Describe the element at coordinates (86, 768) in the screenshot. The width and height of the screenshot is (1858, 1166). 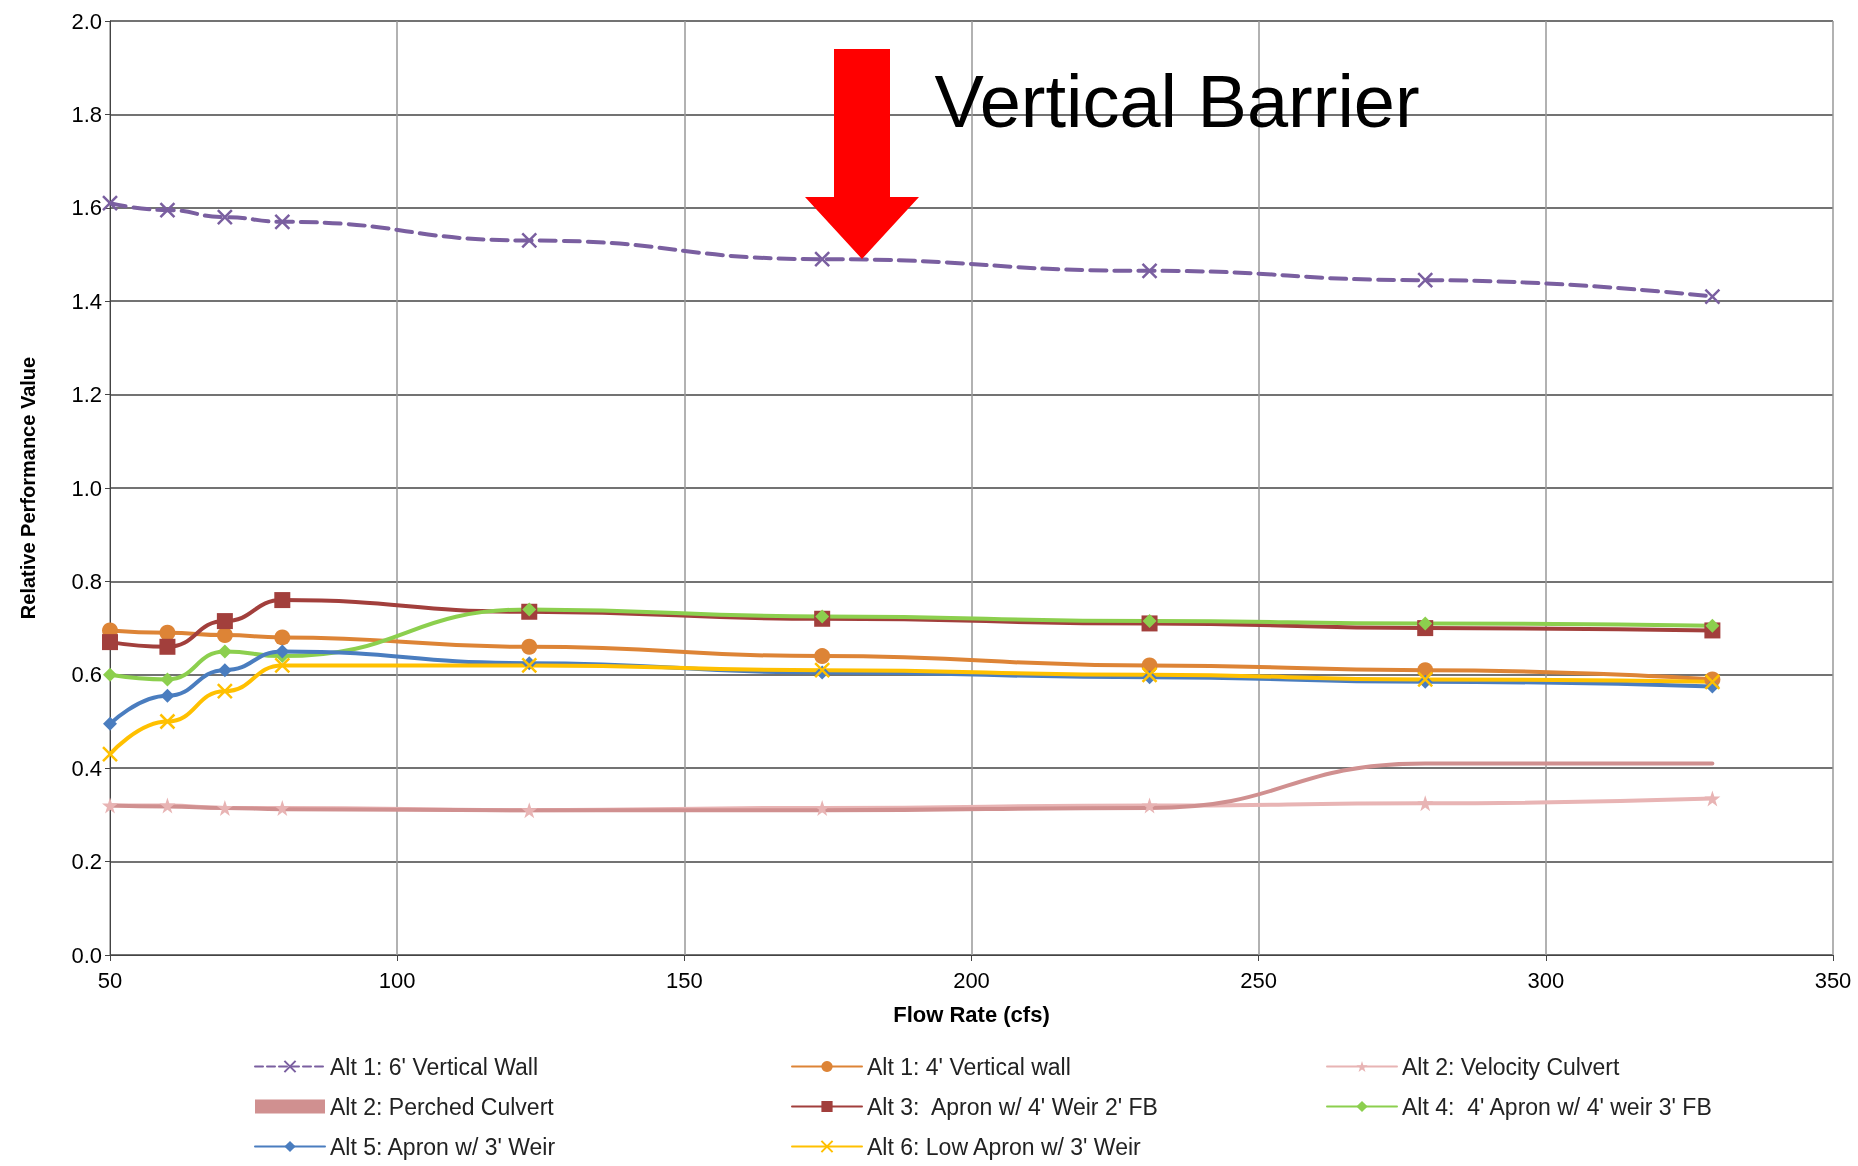
I see `y-tick-label: 0.4` at that location.